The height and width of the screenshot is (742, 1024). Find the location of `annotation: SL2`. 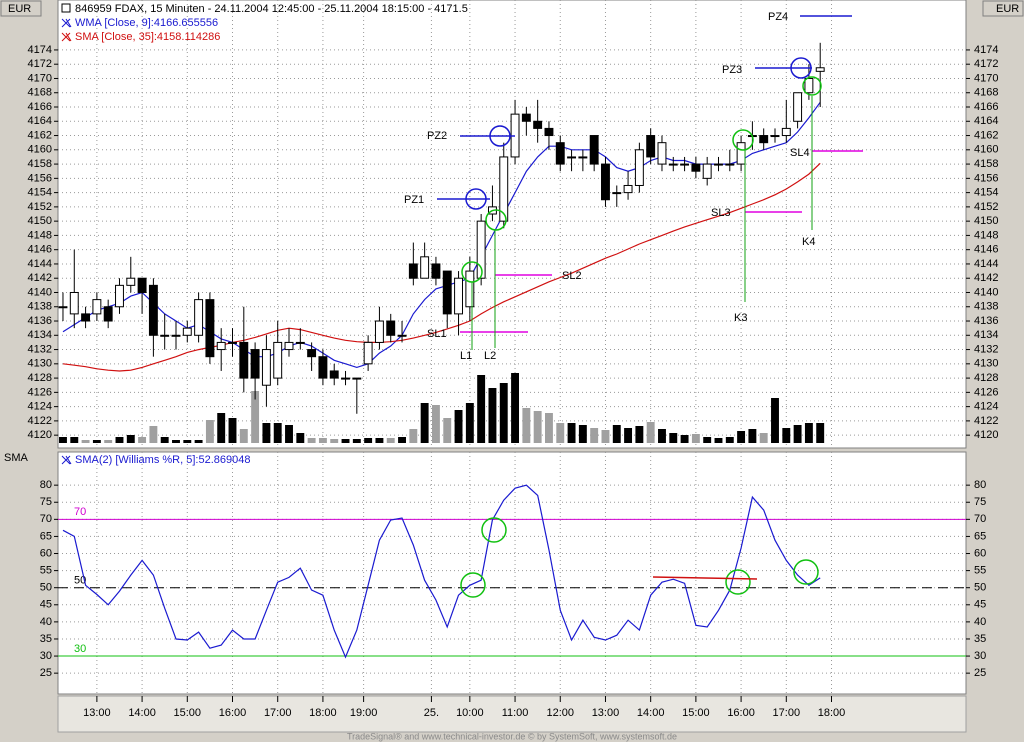

annotation: SL2 is located at coordinates (572, 276).